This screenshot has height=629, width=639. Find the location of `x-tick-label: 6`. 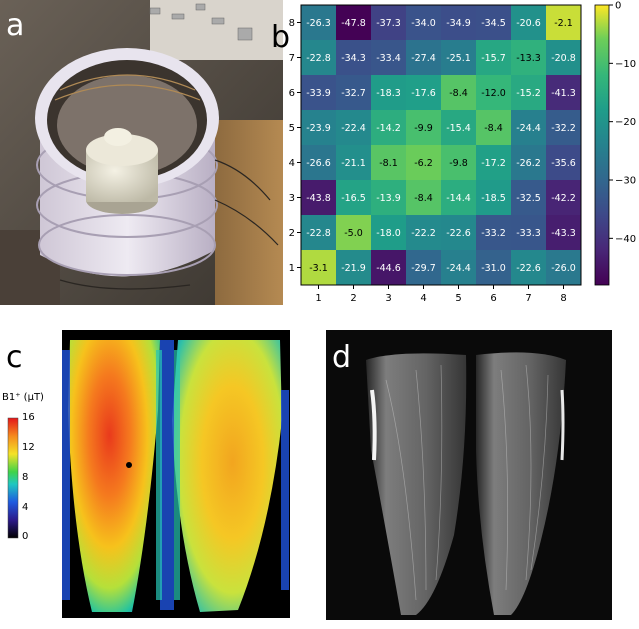

x-tick-label: 6 is located at coordinates (493, 298).